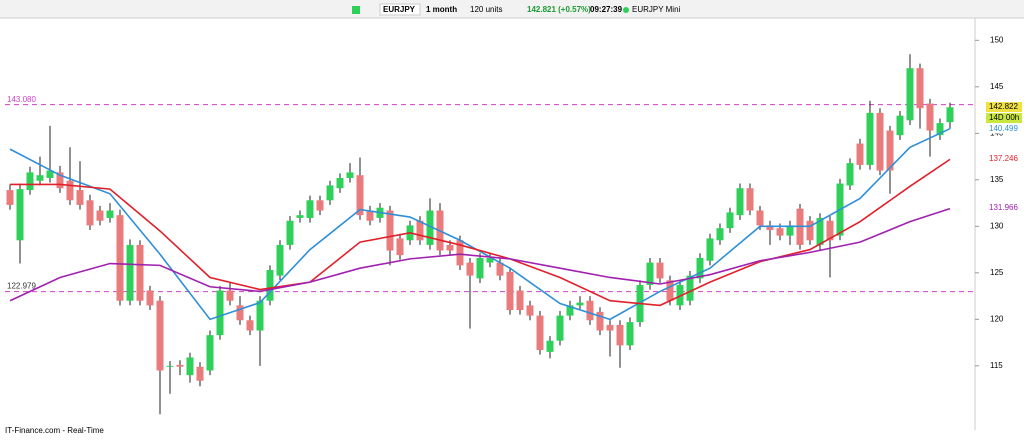 Image resolution: width=1024 pixels, height=444 pixels. I want to click on period: 1 month, so click(441, 9).